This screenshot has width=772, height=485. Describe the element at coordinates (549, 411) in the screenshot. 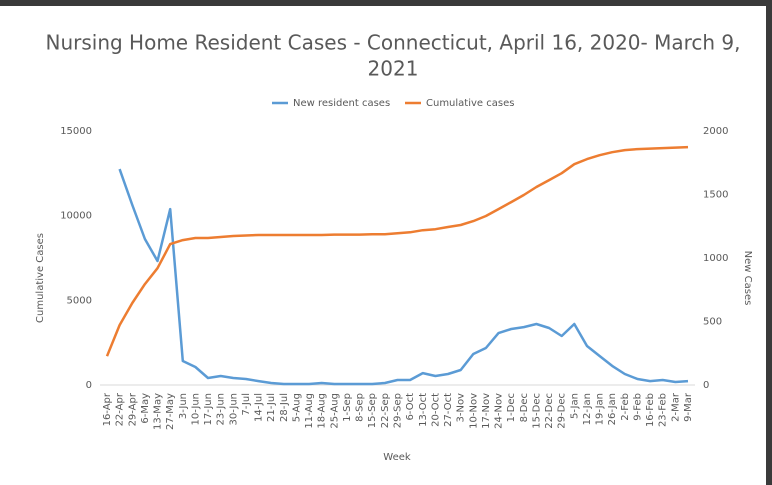

I see `x-tick-label: 22-Dec` at that location.